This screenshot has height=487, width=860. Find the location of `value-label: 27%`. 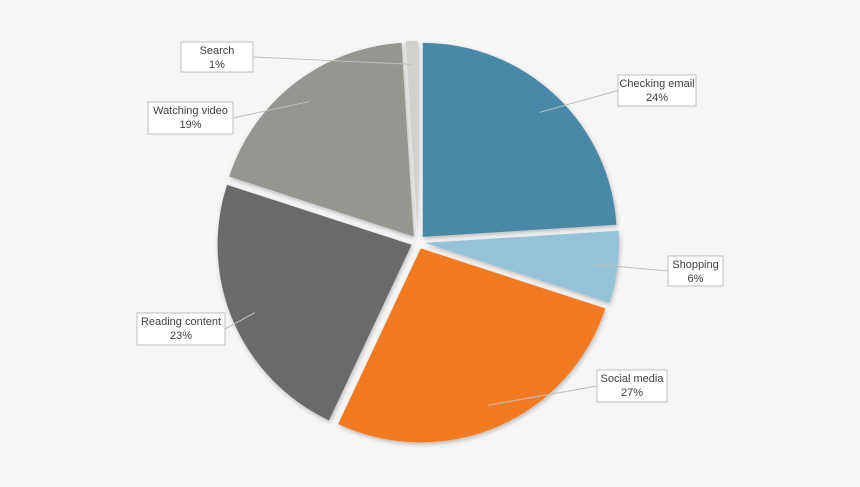

value-label: 27% is located at coordinates (632, 393).